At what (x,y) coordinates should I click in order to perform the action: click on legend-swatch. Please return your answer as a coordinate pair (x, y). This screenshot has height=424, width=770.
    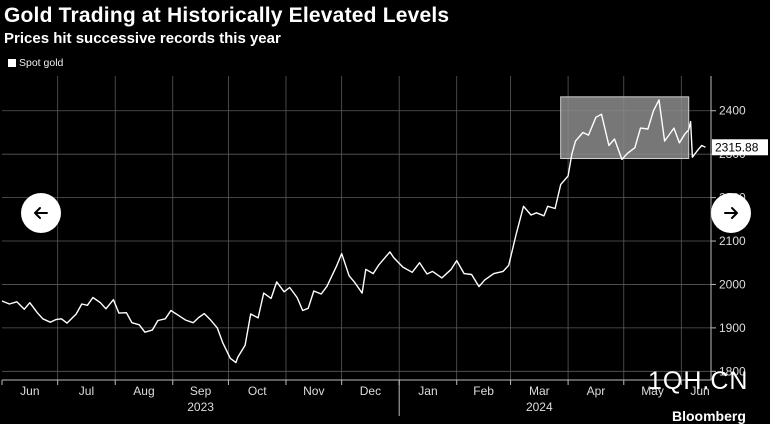
    Looking at the image, I should click on (12, 63).